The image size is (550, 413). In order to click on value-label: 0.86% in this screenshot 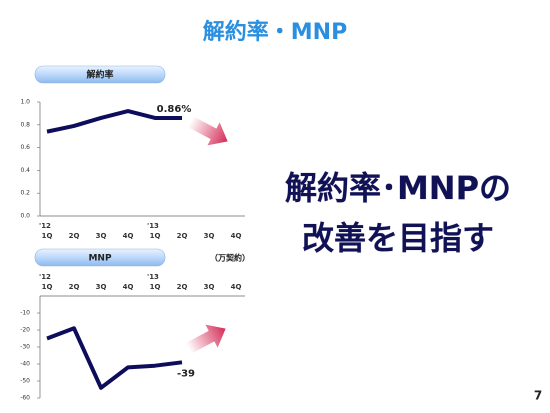, I will do `click(174, 109)`.